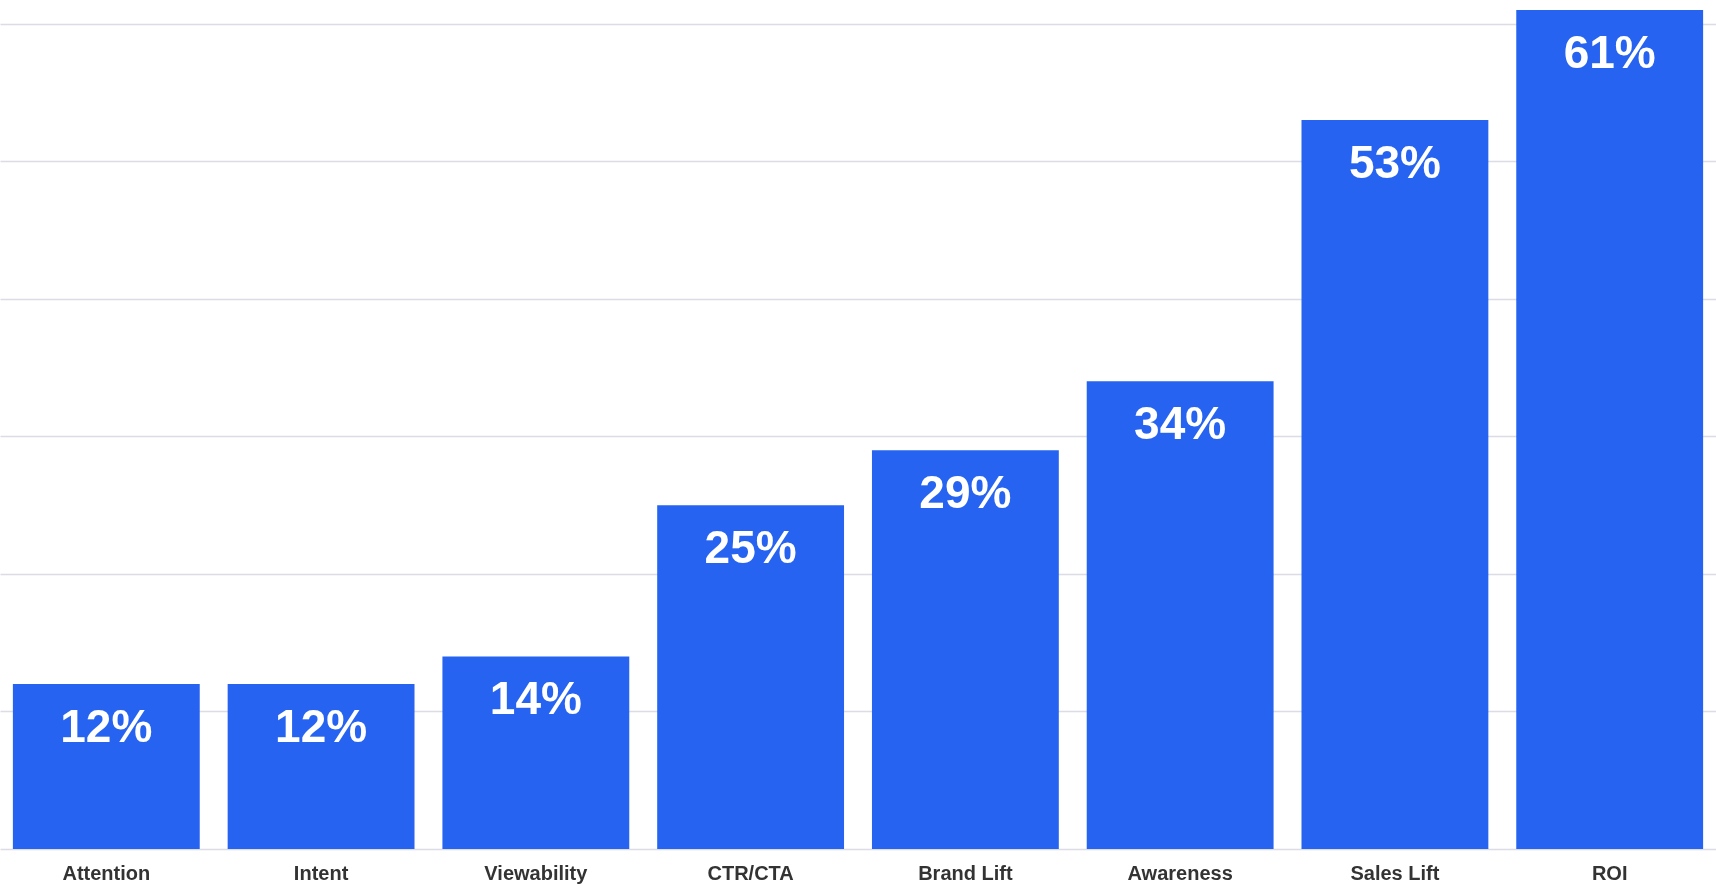 This screenshot has height=893, width=1716. Describe the element at coordinates (1180, 423) in the screenshot. I see `data-label: 34%` at that location.